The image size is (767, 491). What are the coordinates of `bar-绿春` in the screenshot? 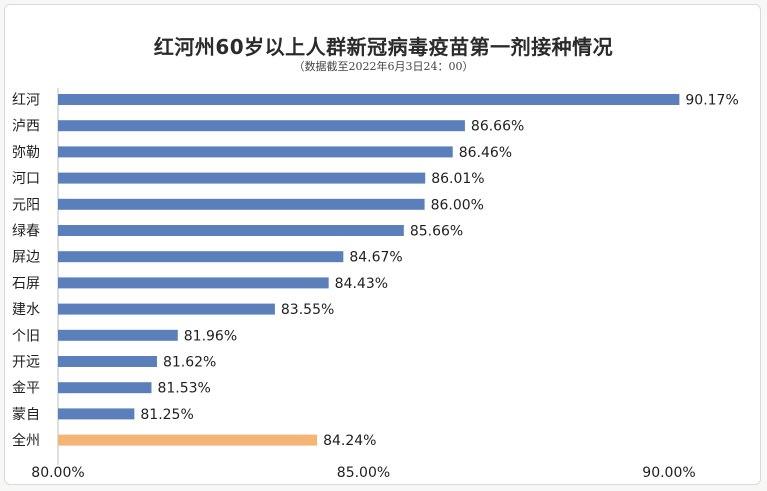 It's located at (231, 230).